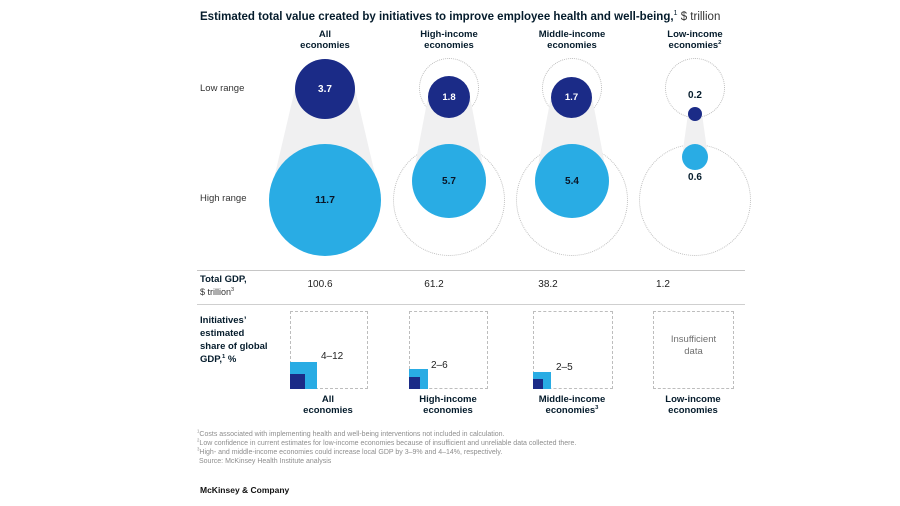 The width and height of the screenshot is (900, 506). What do you see at coordinates (449, 34) in the screenshot?
I see `header-line1: High-income` at bounding box center [449, 34].